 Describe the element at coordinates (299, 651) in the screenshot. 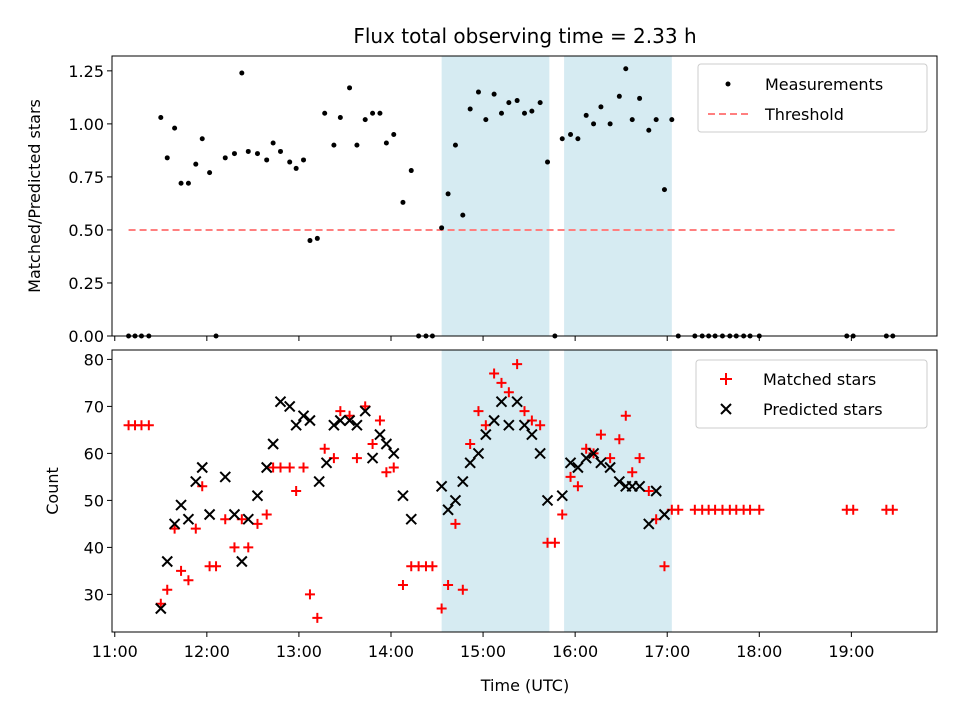

I see `x-tick-label: 13:00` at that location.